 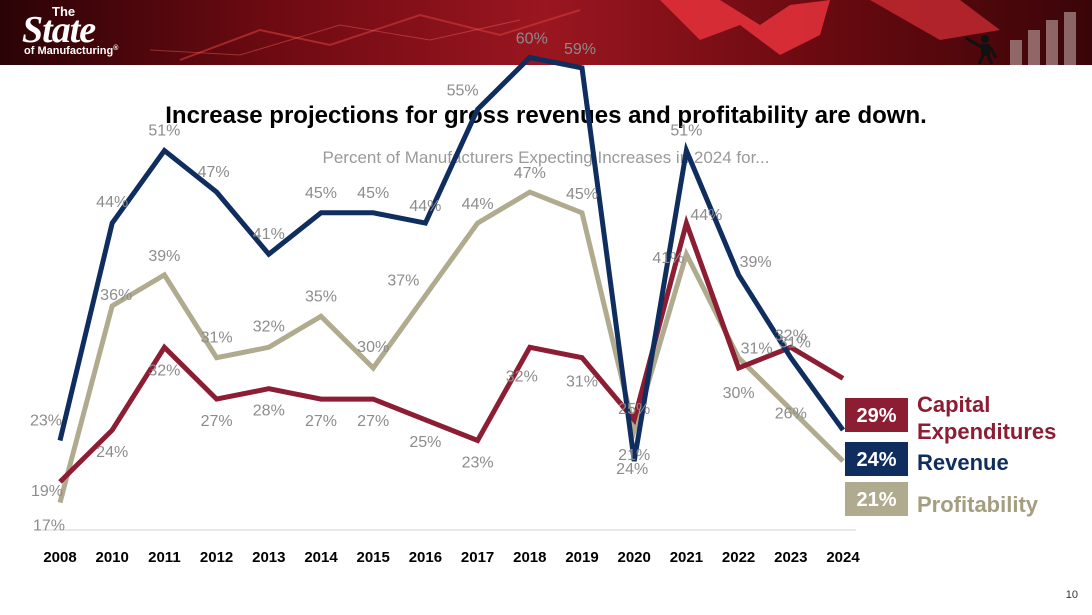 I want to click on data-label-profitability: 21%, so click(x=634, y=455).